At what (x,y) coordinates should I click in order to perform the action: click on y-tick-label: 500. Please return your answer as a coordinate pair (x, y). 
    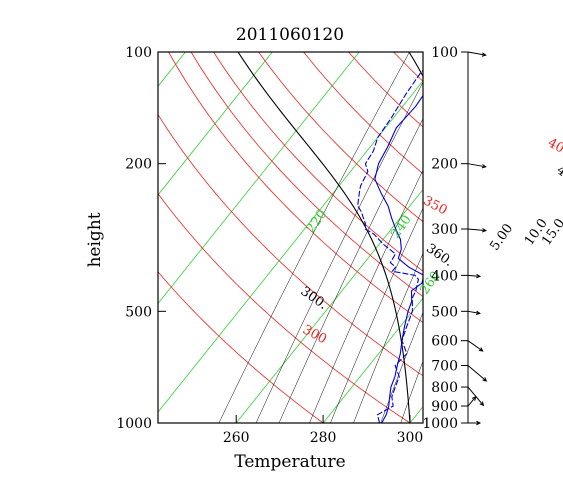
    Looking at the image, I should click on (138, 312).